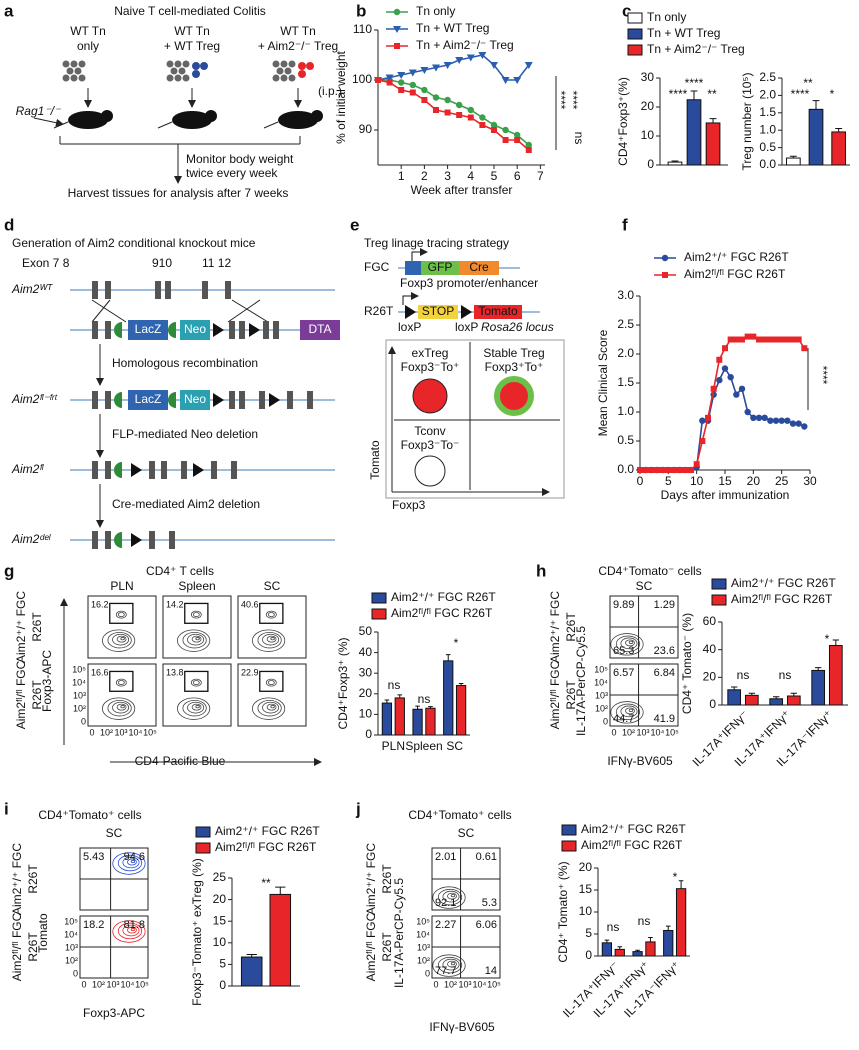  I want to click on y-tick-label: 0.5, so click(767, 147).